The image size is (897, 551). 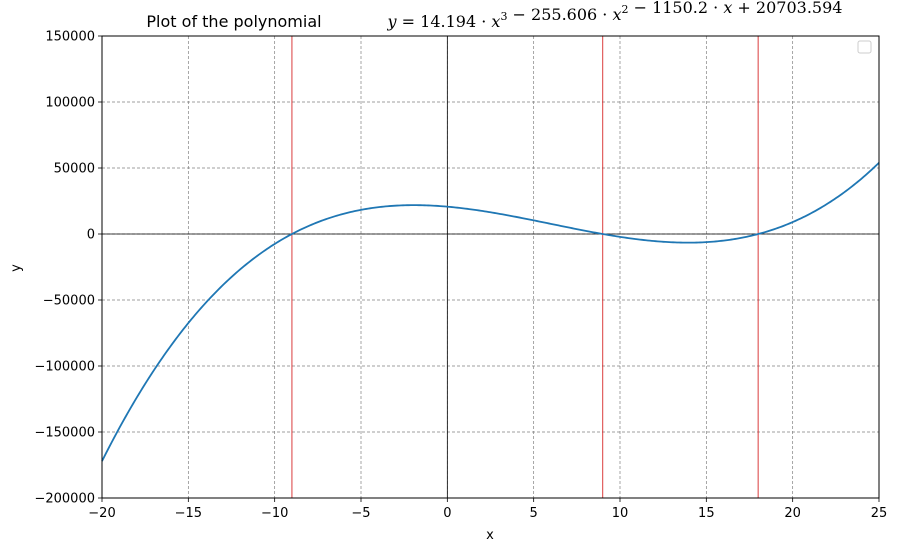 I want to click on legend-box, so click(x=864, y=47).